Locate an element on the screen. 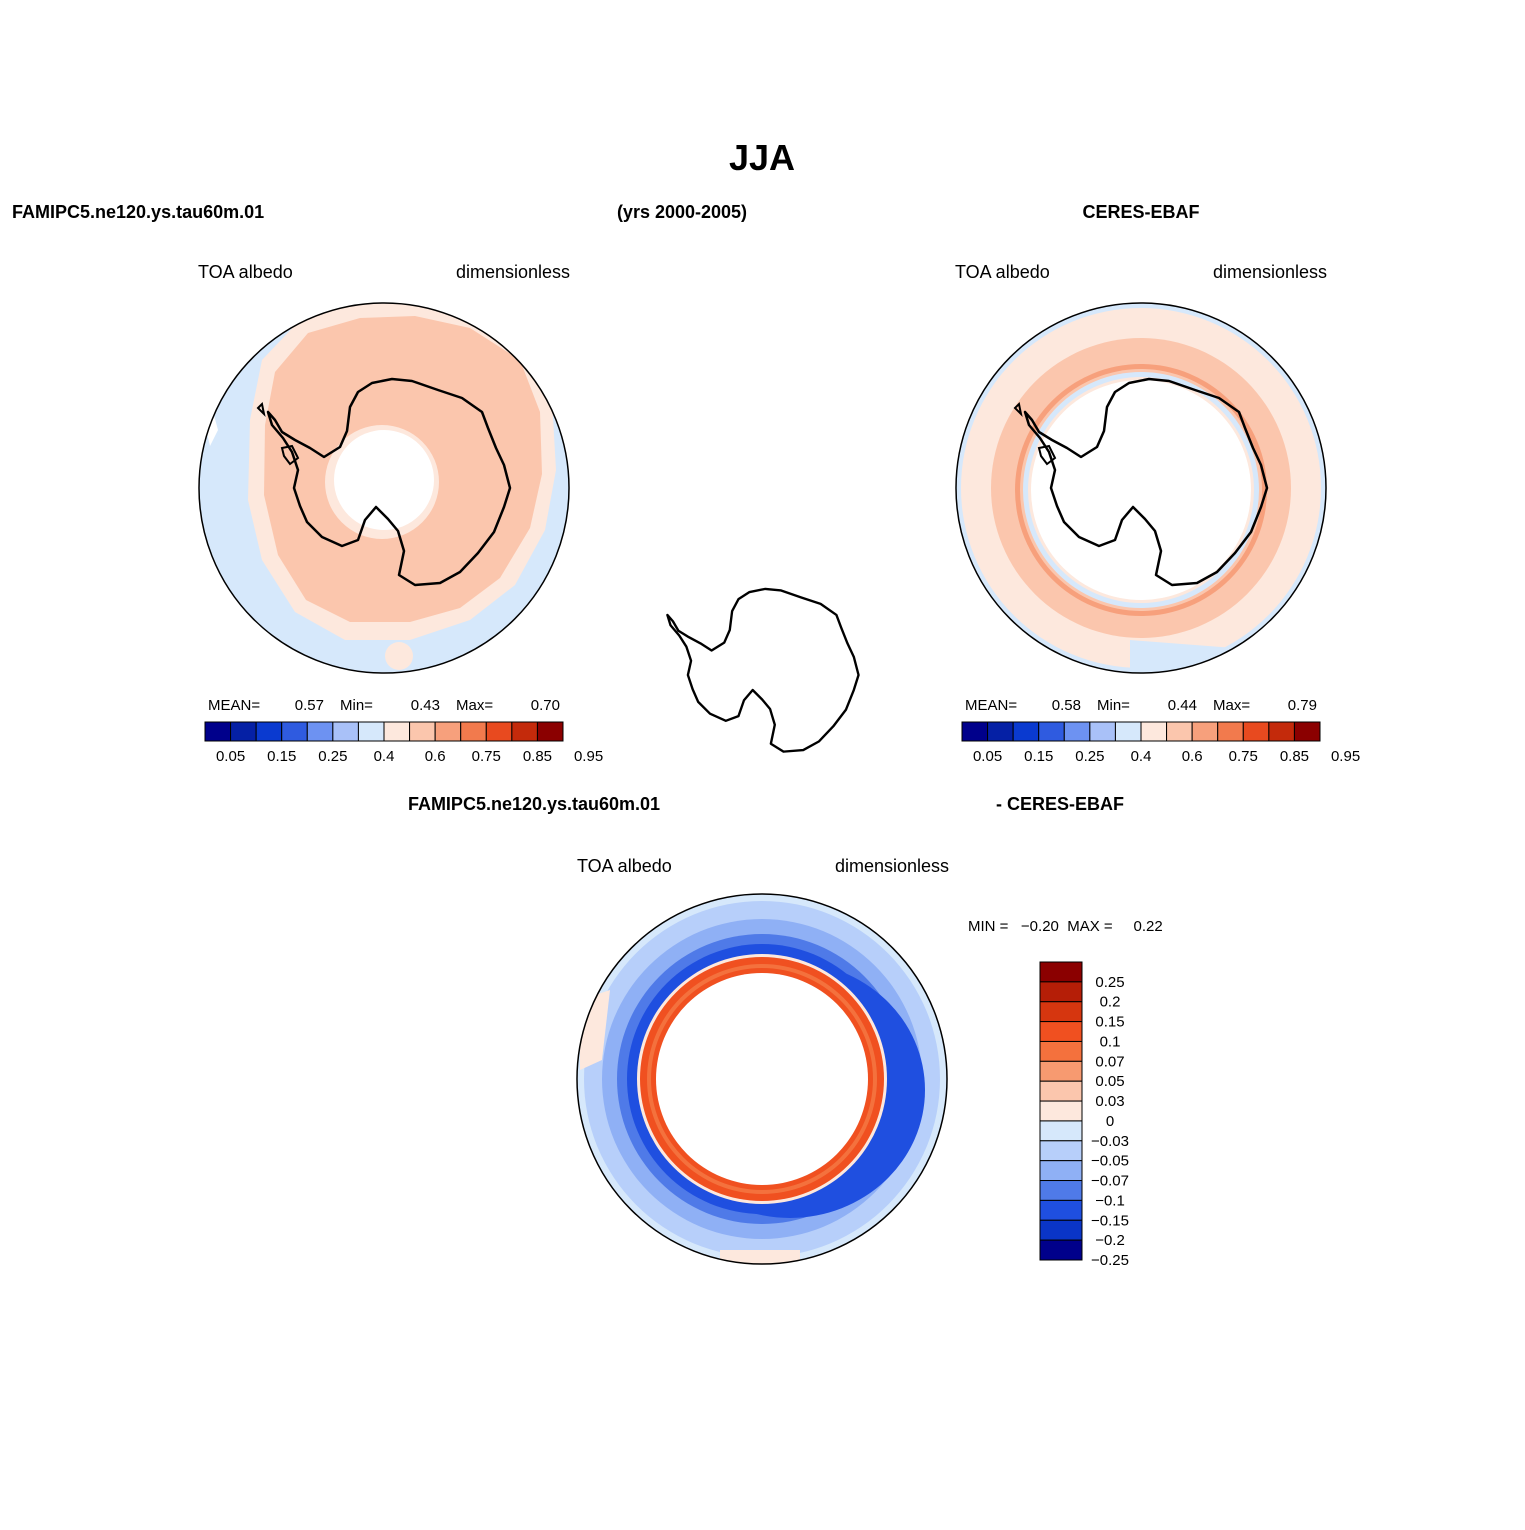 The width and height of the screenshot is (1525, 1530). colorbar-label: 0 is located at coordinates (1110, 1121).